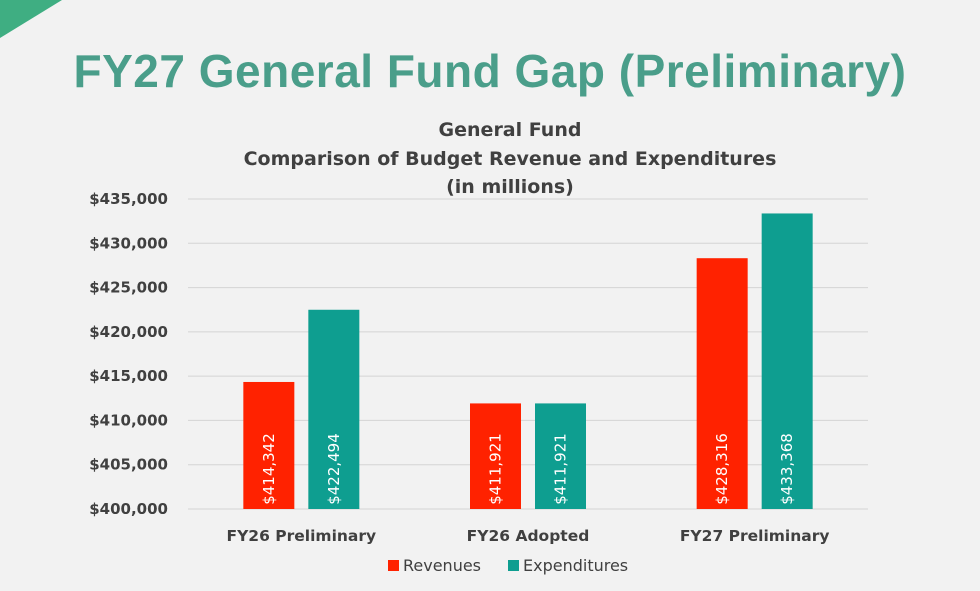  What do you see at coordinates (128, 465) in the screenshot?
I see `y-tick-label: $405,000` at bounding box center [128, 465].